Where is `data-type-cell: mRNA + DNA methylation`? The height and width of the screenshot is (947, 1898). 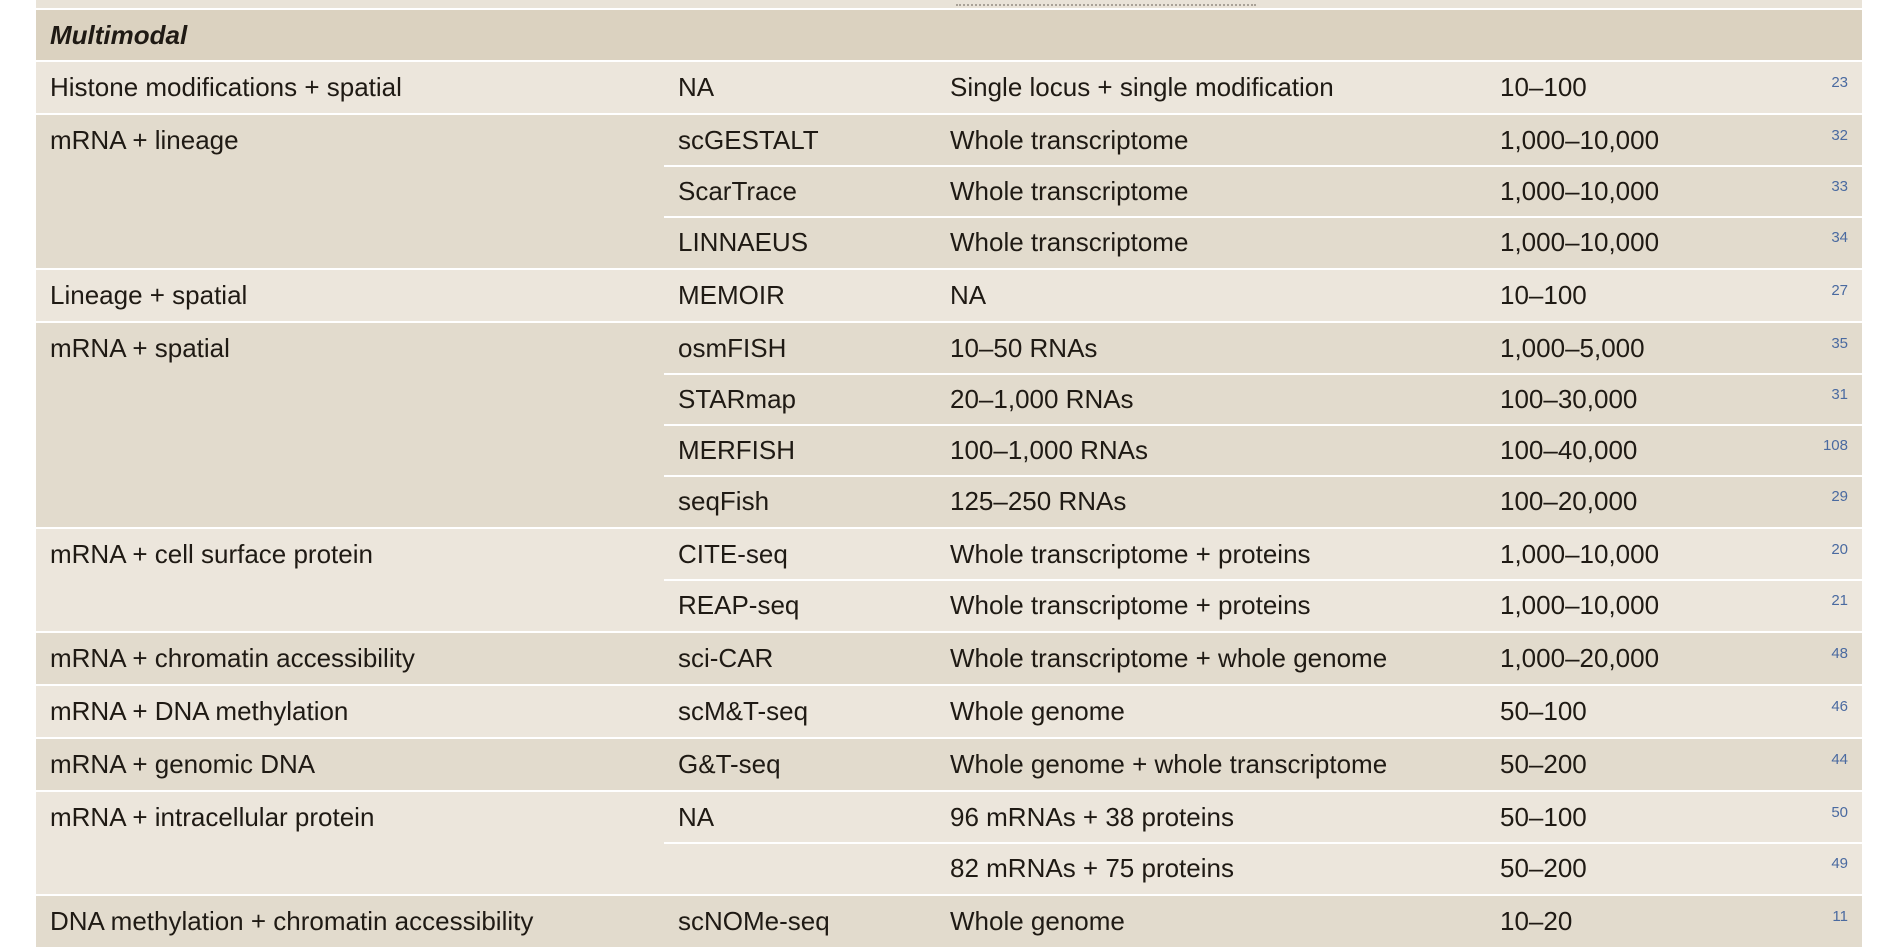 data-type-cell: mRNA + DNA methylation is located at coordinates (199, 711).